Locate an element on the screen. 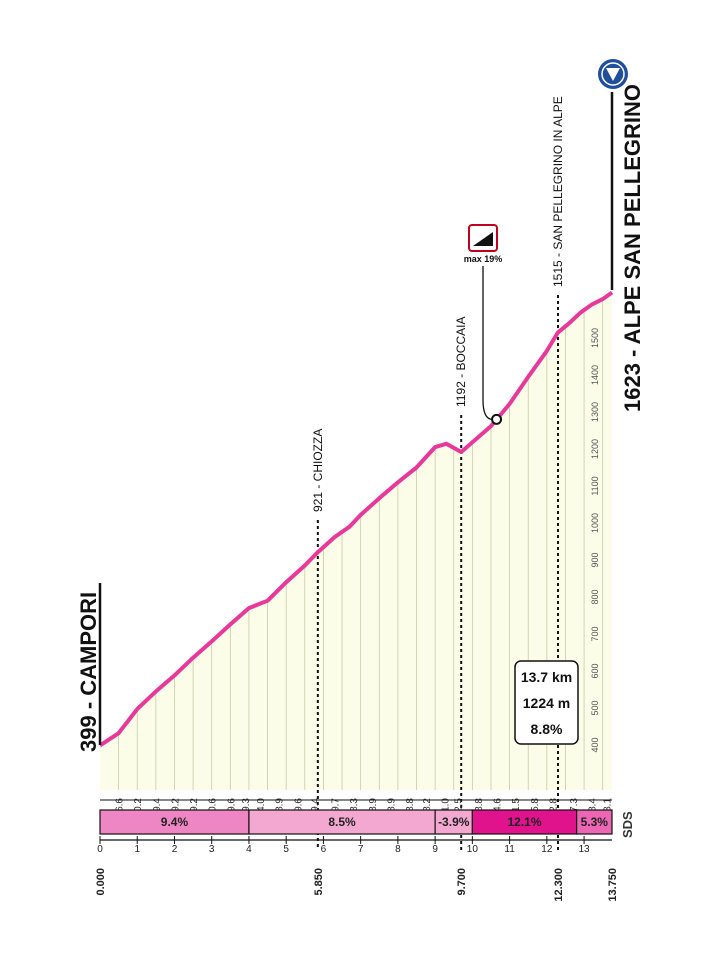 This screenshot has height=960, width=720. km-tick-label: 10 is located at coordinates (473, 849).